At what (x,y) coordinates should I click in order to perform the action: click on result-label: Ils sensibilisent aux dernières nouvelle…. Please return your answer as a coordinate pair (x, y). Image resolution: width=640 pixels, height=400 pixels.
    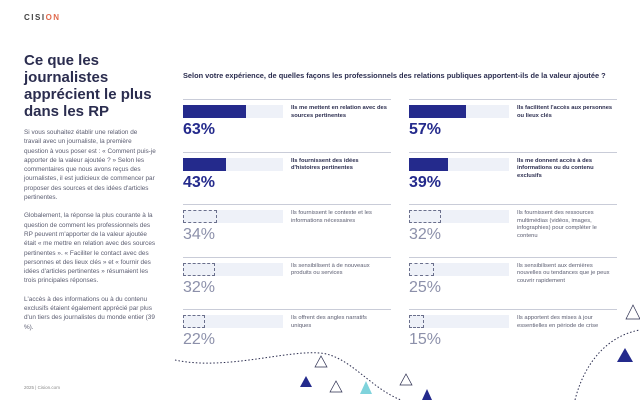
    Looking at the image, I should click on (563, 273).